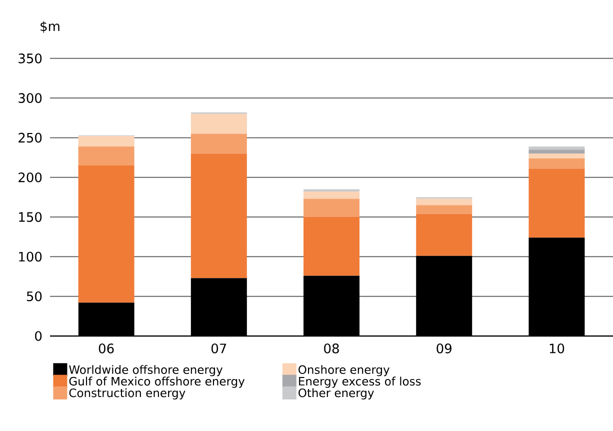  Describe the element at coordinates (557, 349) in the screenshot. I see `x-tick-label: 10` at that location.